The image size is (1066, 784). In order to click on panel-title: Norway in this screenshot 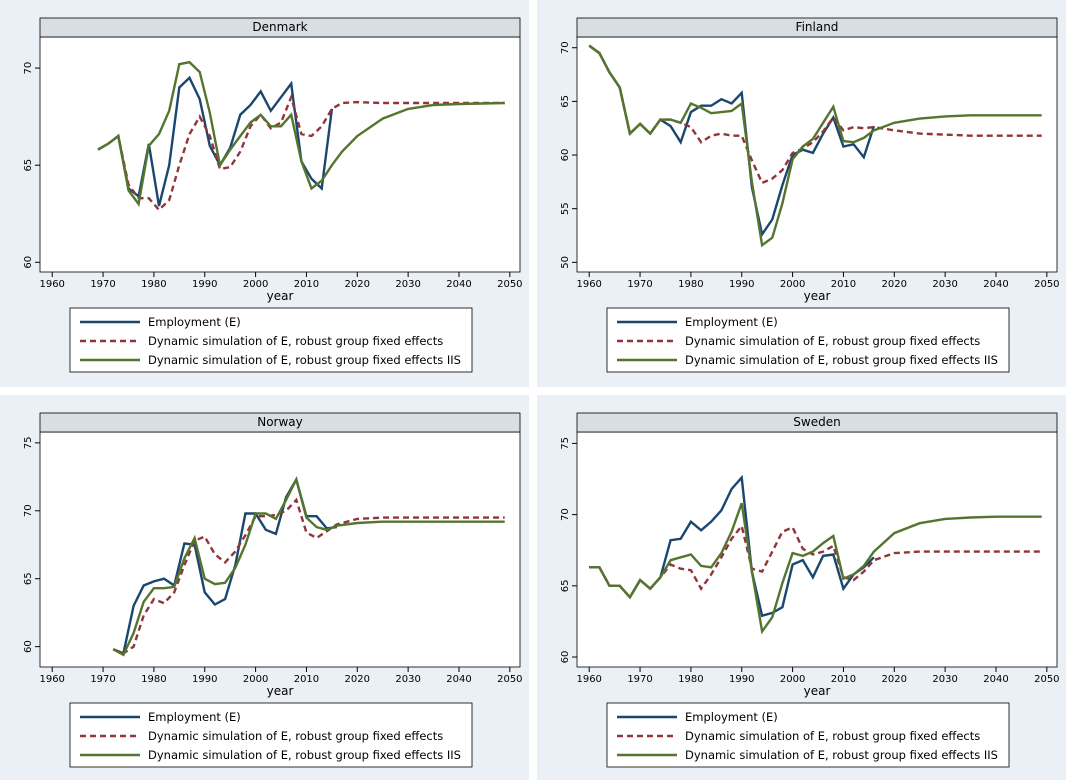, I will do `click(280, 422)`.